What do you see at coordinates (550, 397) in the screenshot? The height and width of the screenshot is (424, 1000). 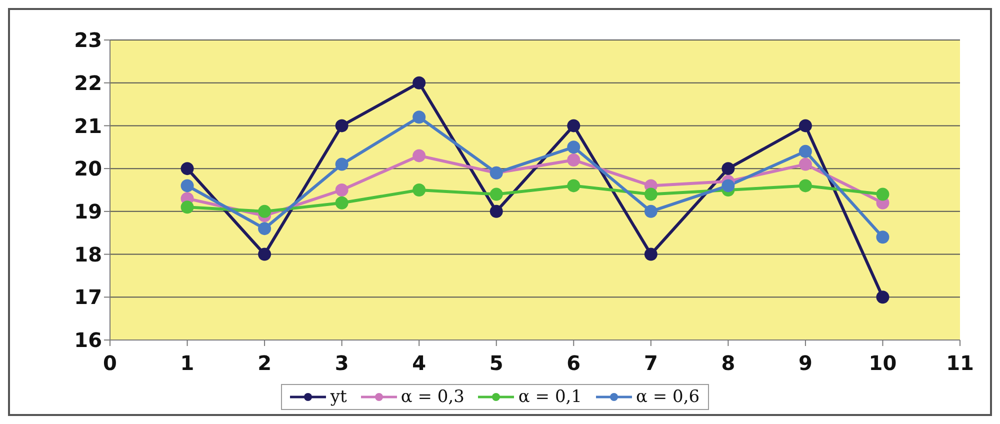 I see `legend-label: α = 0,1` at bounding box center [550, 397].